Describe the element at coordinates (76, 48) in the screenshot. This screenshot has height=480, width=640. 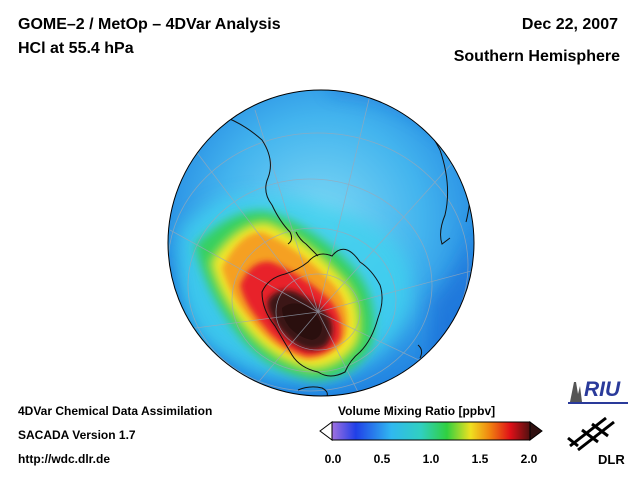
I see `map-title-line2: HCl at 55.4 hPa` at that location.